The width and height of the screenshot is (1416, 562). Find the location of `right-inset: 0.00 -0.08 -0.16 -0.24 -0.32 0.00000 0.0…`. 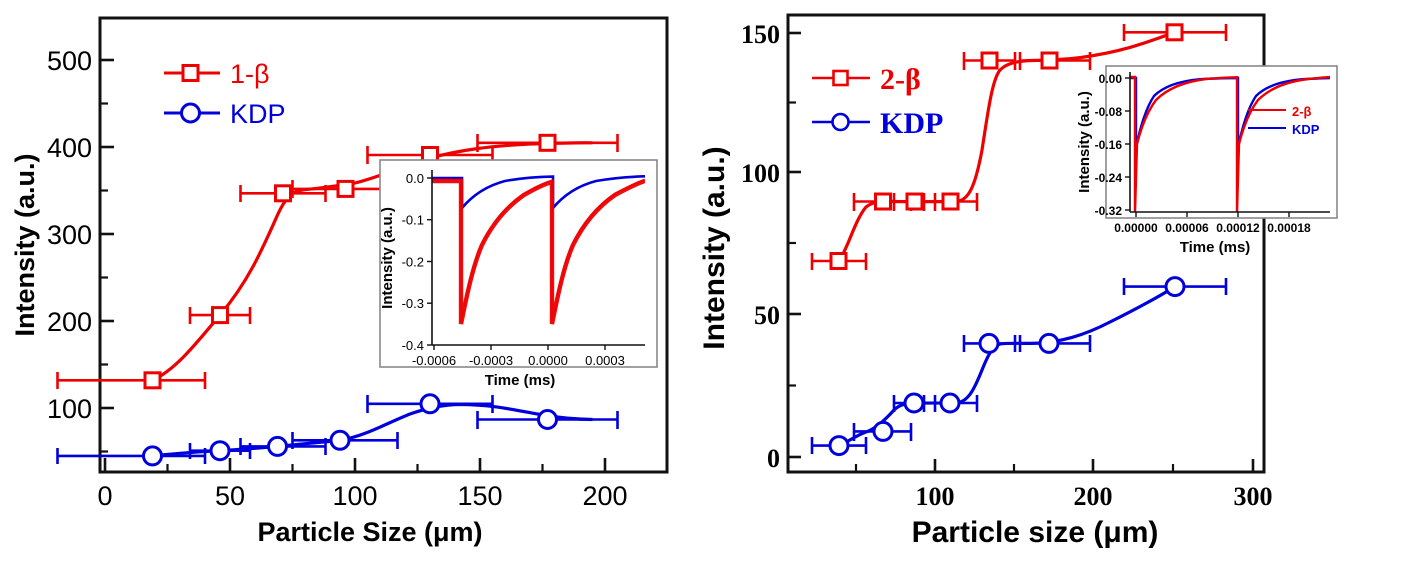

right-inset: 0.00 -0.08 -0.16 -0.24 -0.32 0.00000 0.0… is located at coordinates (1207, 160).